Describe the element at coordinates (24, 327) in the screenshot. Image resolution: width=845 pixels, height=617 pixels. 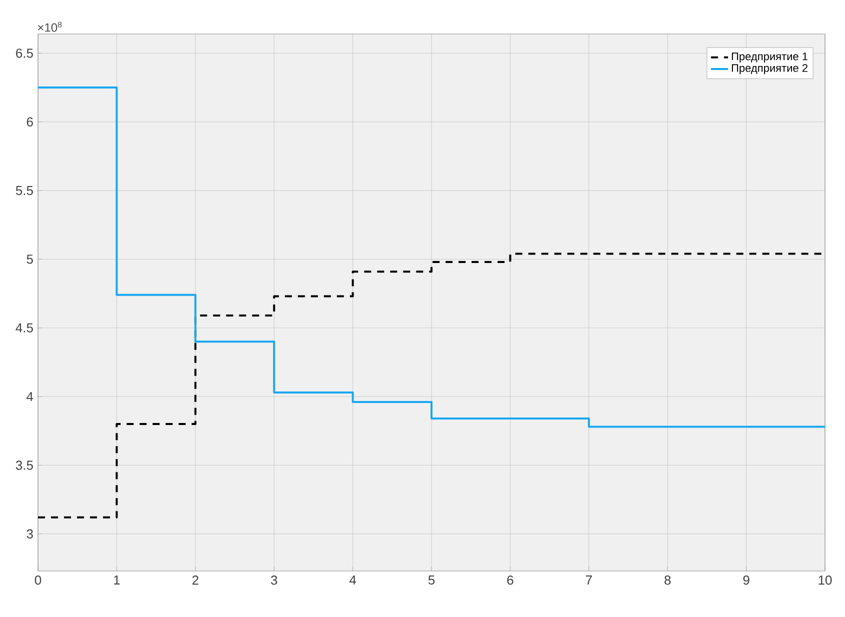
I see `y-tick-label: 4.5` at that location.